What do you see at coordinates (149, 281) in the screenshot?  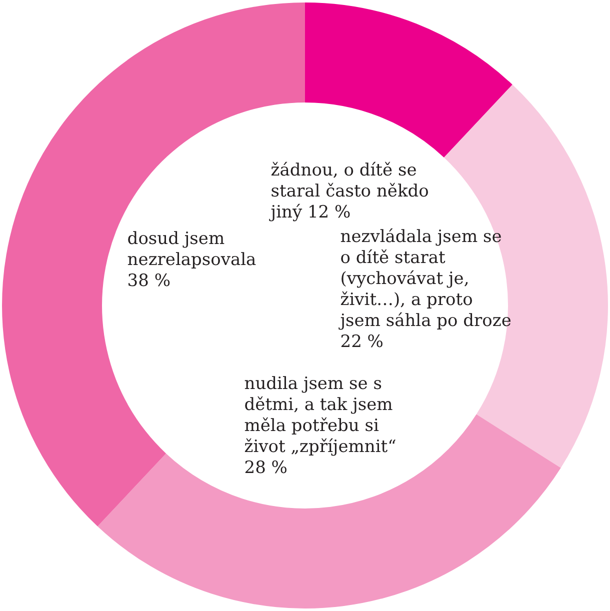 I see `data-label: 38 %` at bounding box center [149, 281].